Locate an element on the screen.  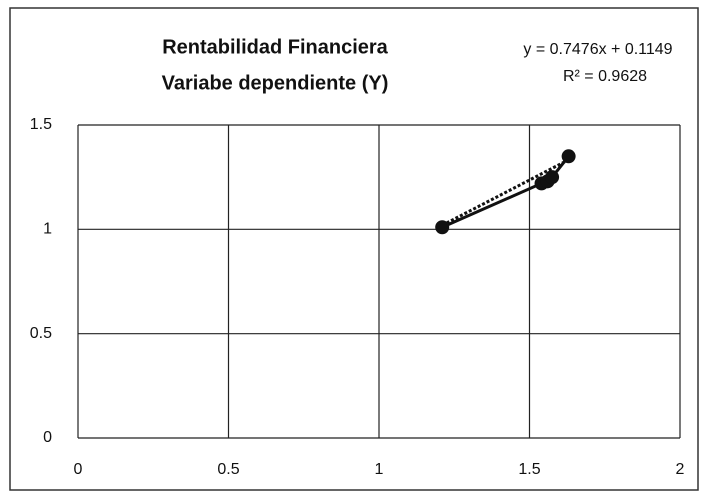
trendline-equation: y = 0.7476x + 0.1149 is located at coordinates (597, 49).